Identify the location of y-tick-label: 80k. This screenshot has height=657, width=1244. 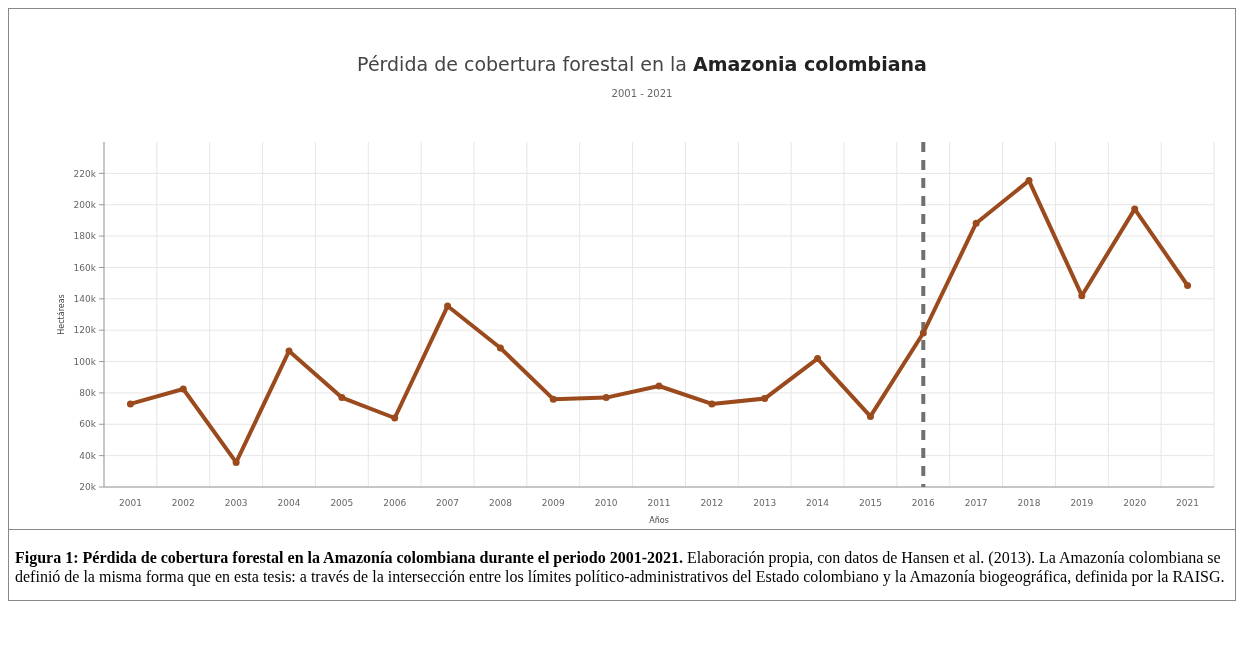
(88, 393).